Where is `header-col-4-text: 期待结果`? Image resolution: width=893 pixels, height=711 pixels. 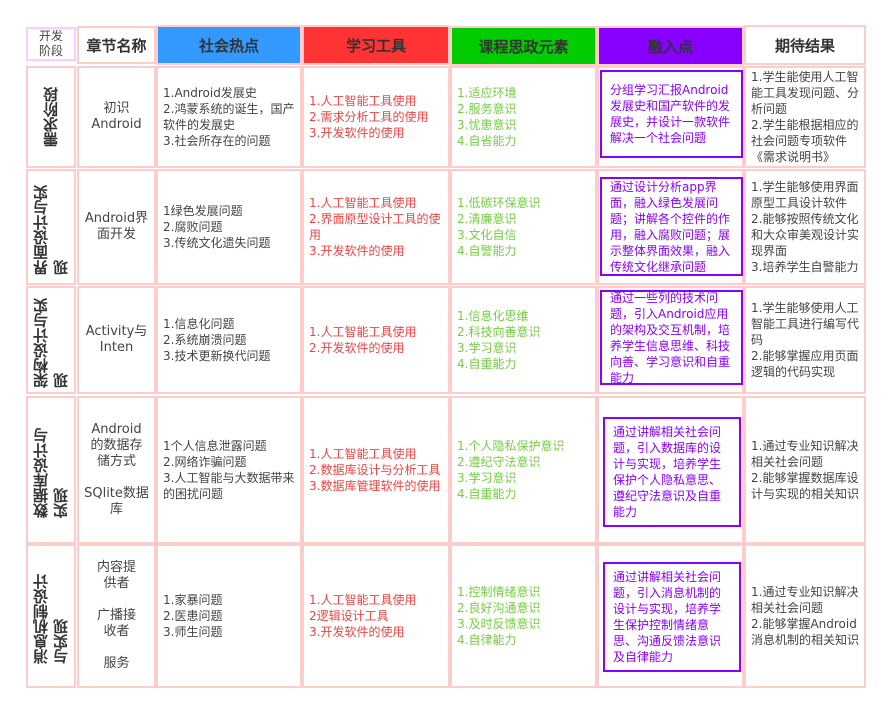
header-col-4-text: 期待结果 is located at coordinates (804, 45).